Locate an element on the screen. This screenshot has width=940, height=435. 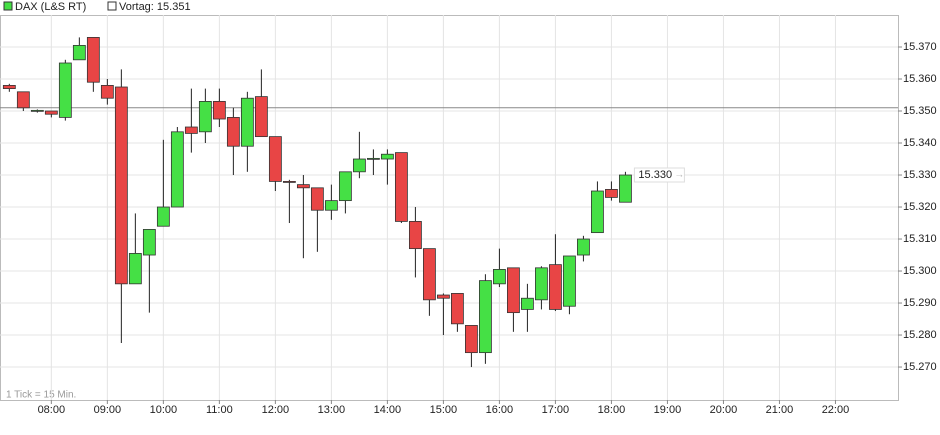
x-tick-label: 20:00 is located at coordinates (724, 410).